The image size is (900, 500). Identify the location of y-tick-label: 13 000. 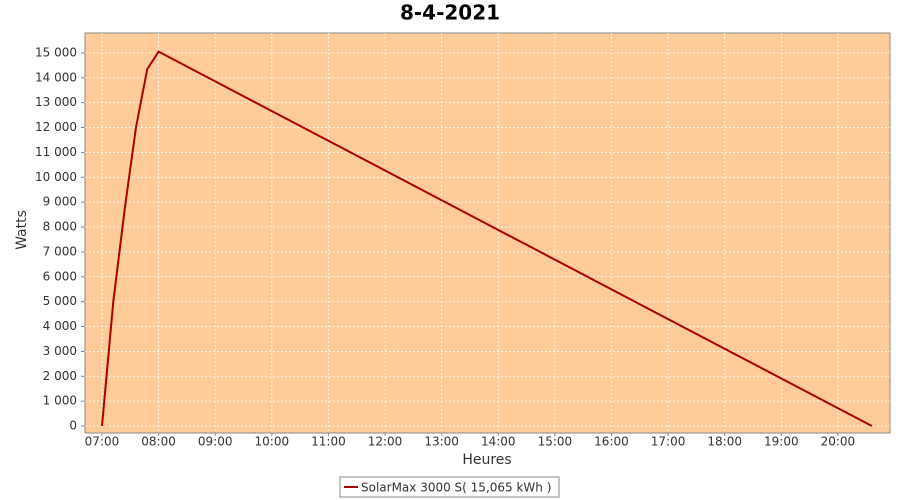
(56, 102).